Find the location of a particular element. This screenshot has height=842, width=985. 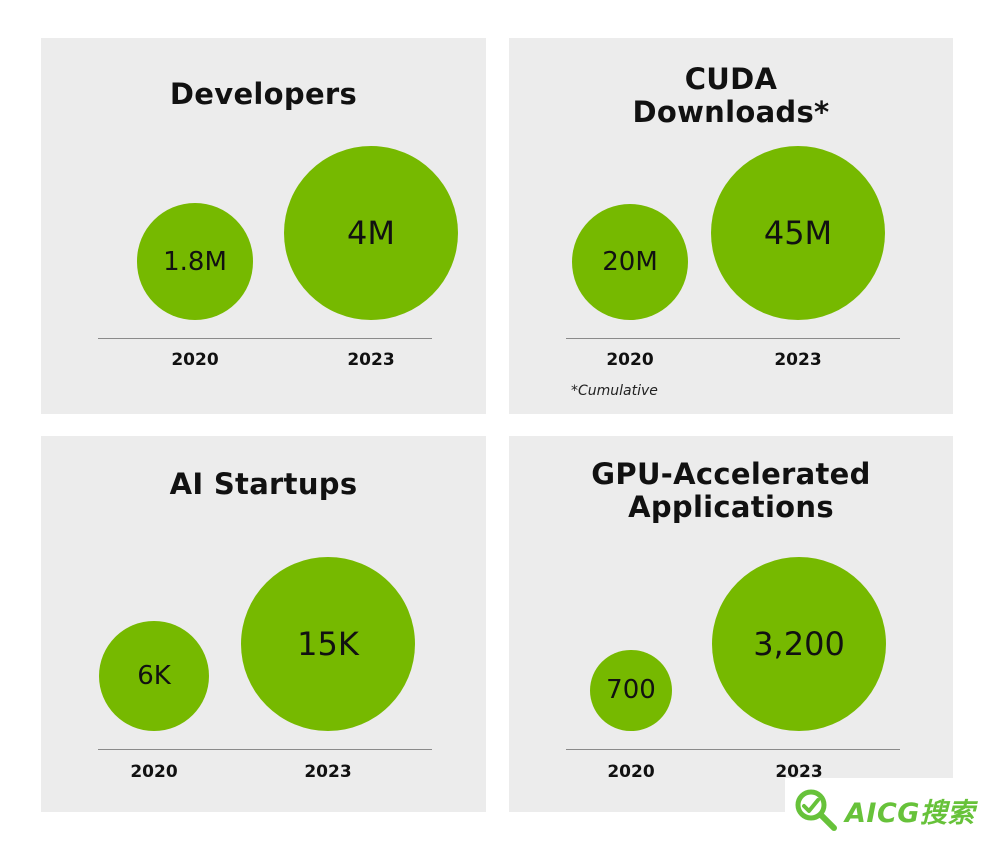

footnote: *Cumulative is located at coordinates (614, 391).